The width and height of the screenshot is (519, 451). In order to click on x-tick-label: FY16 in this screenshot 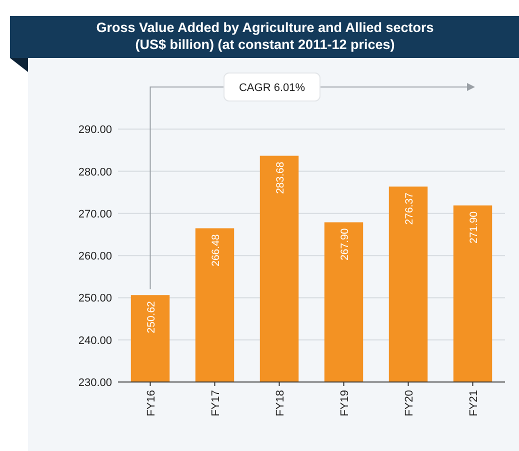, I will do `click(151, 403)`.